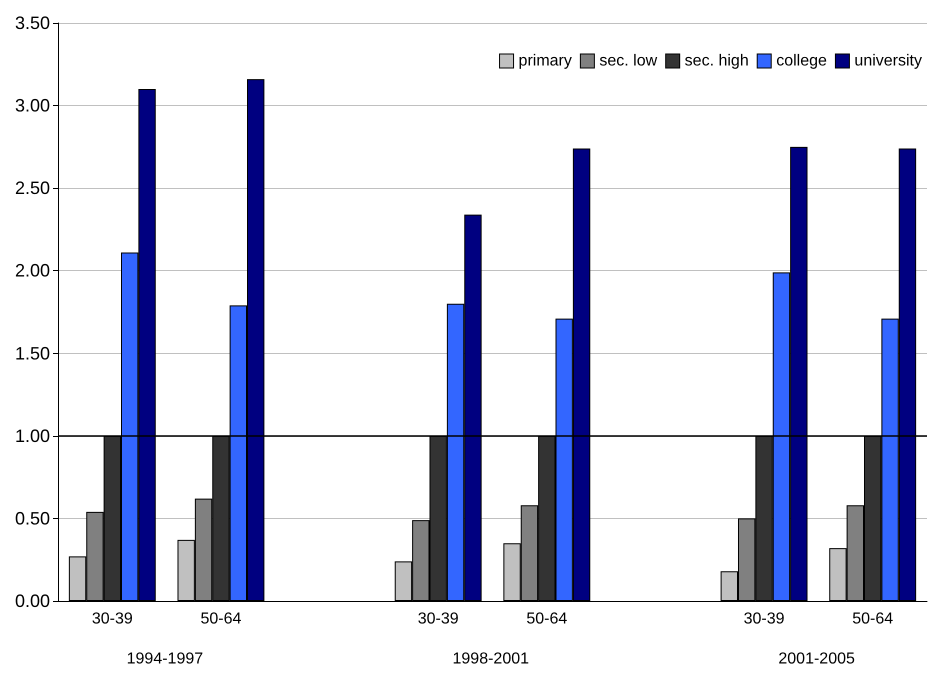  What do you see at coordinates (545, 61) in the screenshot?
I see `legend-label: primary` at bounding box center [545, 61].